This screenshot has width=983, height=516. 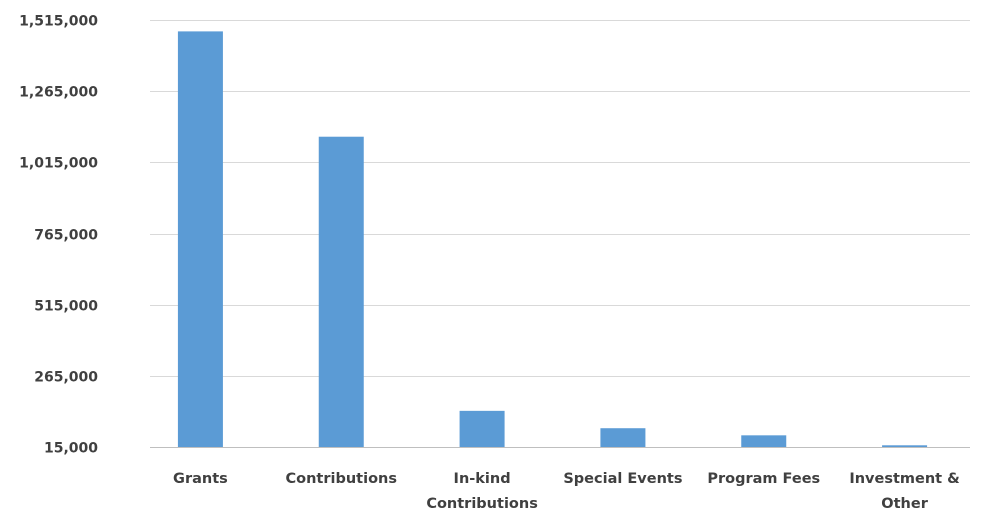 What do you see at coordinates (200, 479) in the screenshot?
I see `x-category-label: Grants` at bounding box center [200, 479].